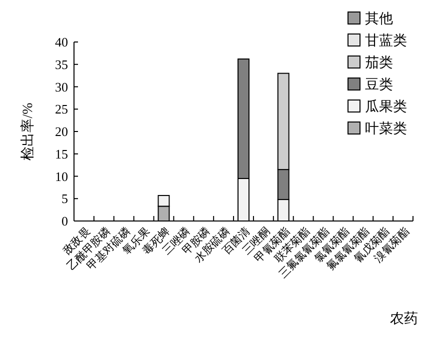  What do you see at coordinates (379, 18) in the screenshot?
I see `legend-label: 其他` at bounding box center [379, 18].